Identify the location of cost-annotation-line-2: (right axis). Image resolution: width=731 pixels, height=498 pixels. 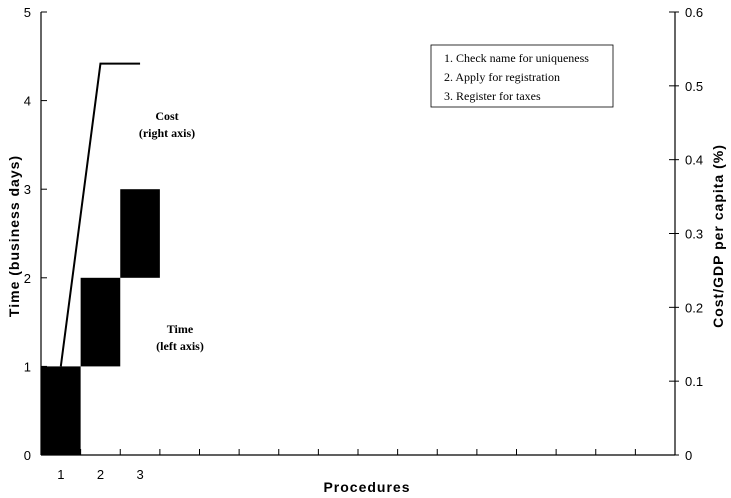
(167, 133).